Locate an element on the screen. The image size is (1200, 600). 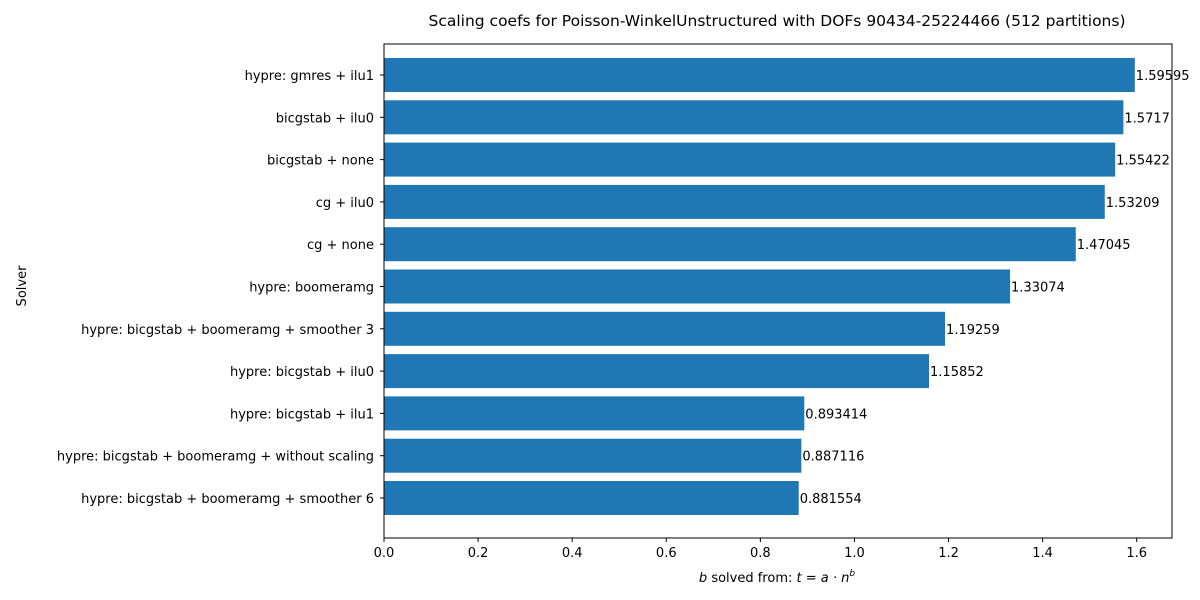
data-label-9: 0.887116 is located at coordinates (833, 457).